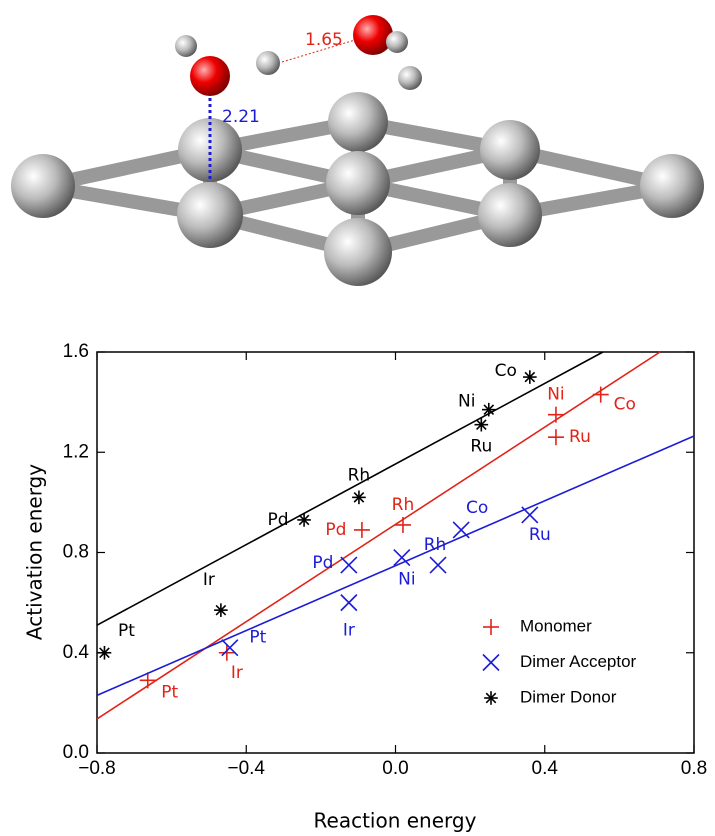  Describe the element at coordinates (76, 552) in the screenshot. I see `y-tick-label: 0.8` at that location.